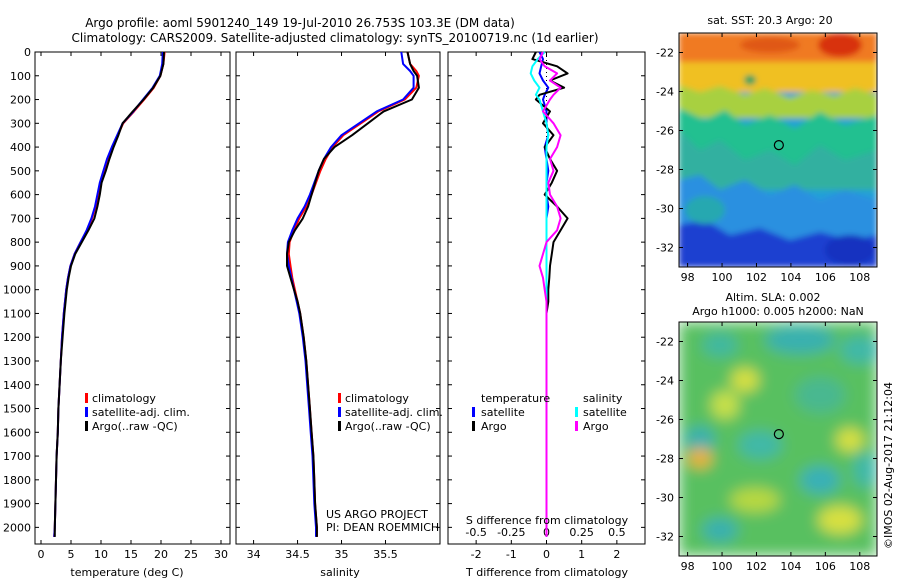 The image size is (900, 580). I want to click on temperature-x-label: temperature (deg C), so click(126, 572).